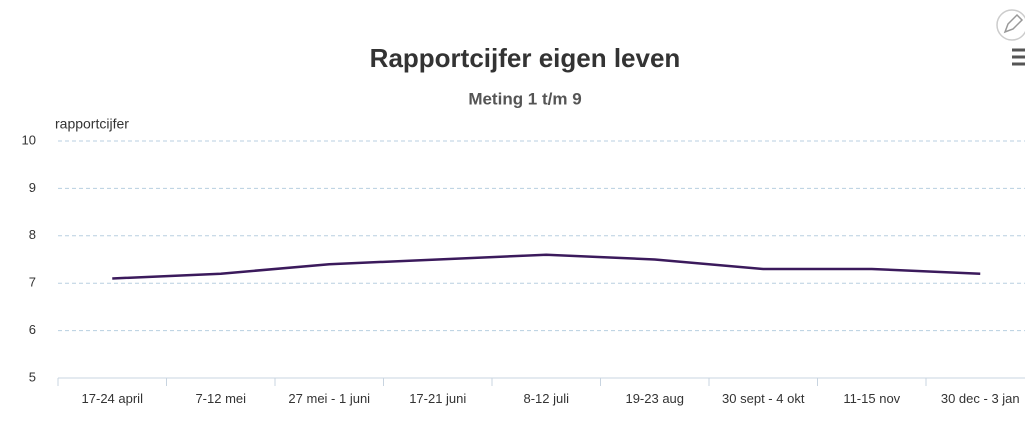 The image size is (1025, 431). What do you see at coordinates (438, 398) in the screenshot?
I see `x-tick-label: 17-21 juni` at bounding box center [438, 398].